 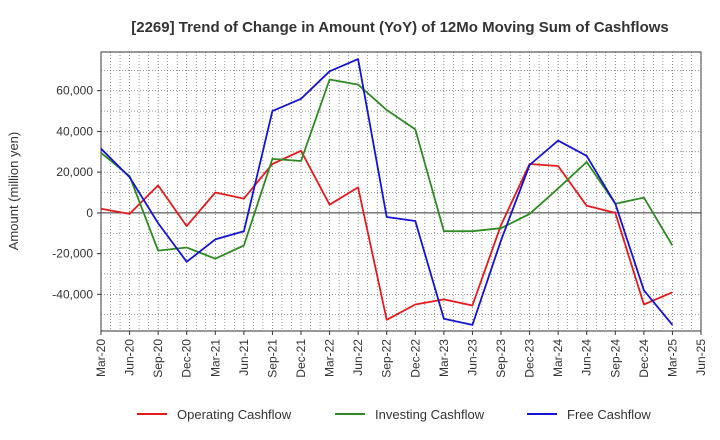 What do you see at coordinates (215, 358) in the screenshot?
I see `x-tick-label: Mar-21` at bounding box center [215, 358].